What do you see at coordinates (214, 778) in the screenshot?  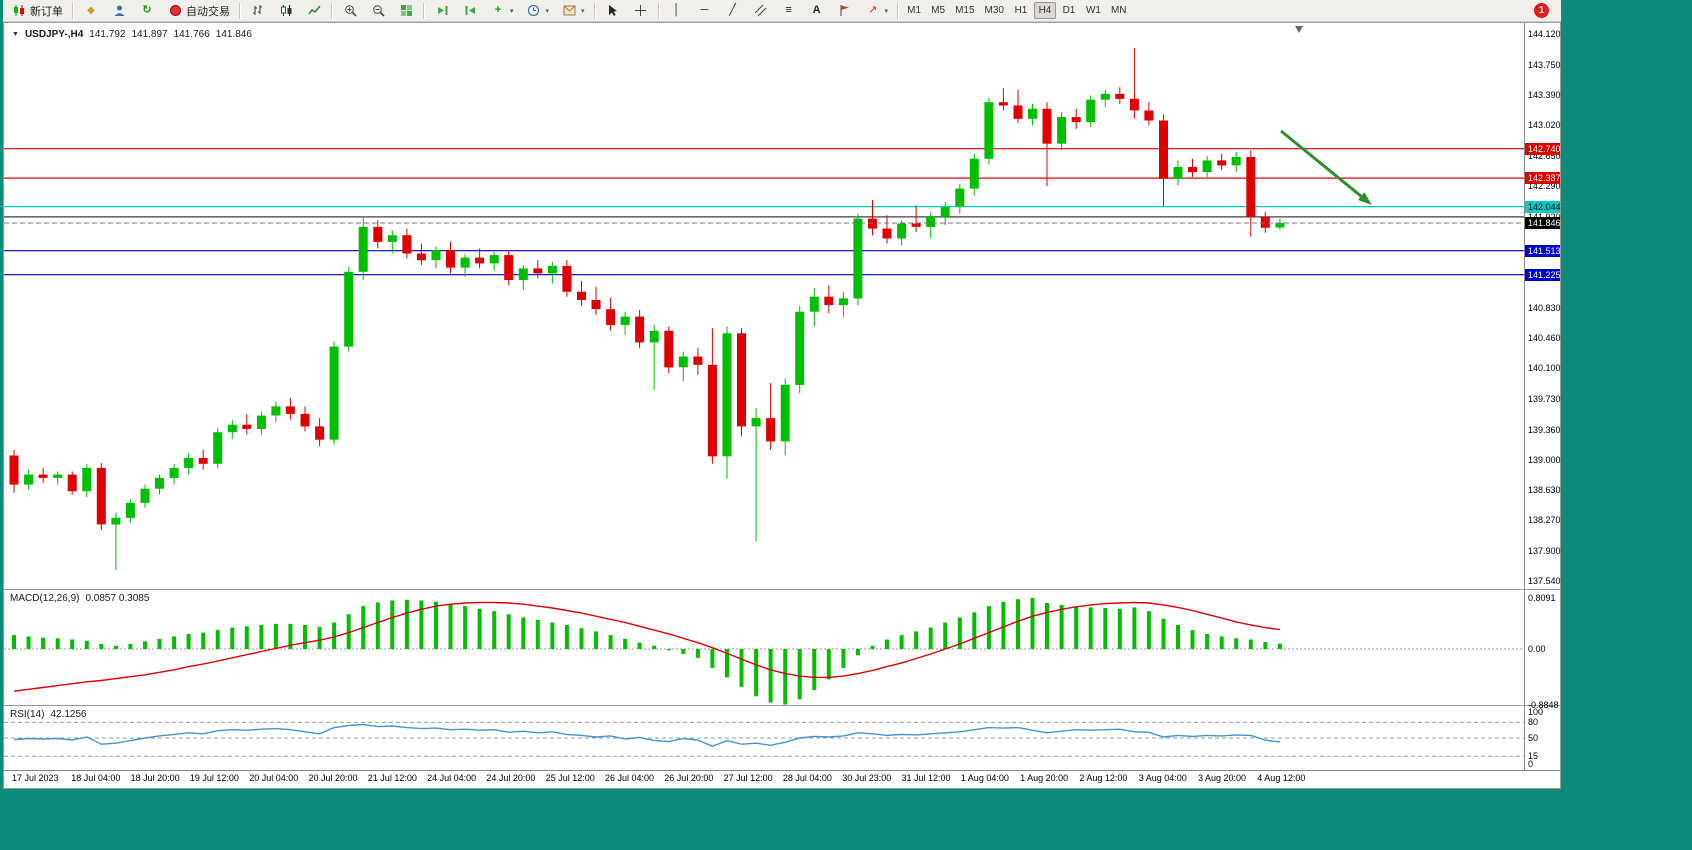 I see `time-axis-label: 19 Jul 12:00` at bounding box center [214, 778].